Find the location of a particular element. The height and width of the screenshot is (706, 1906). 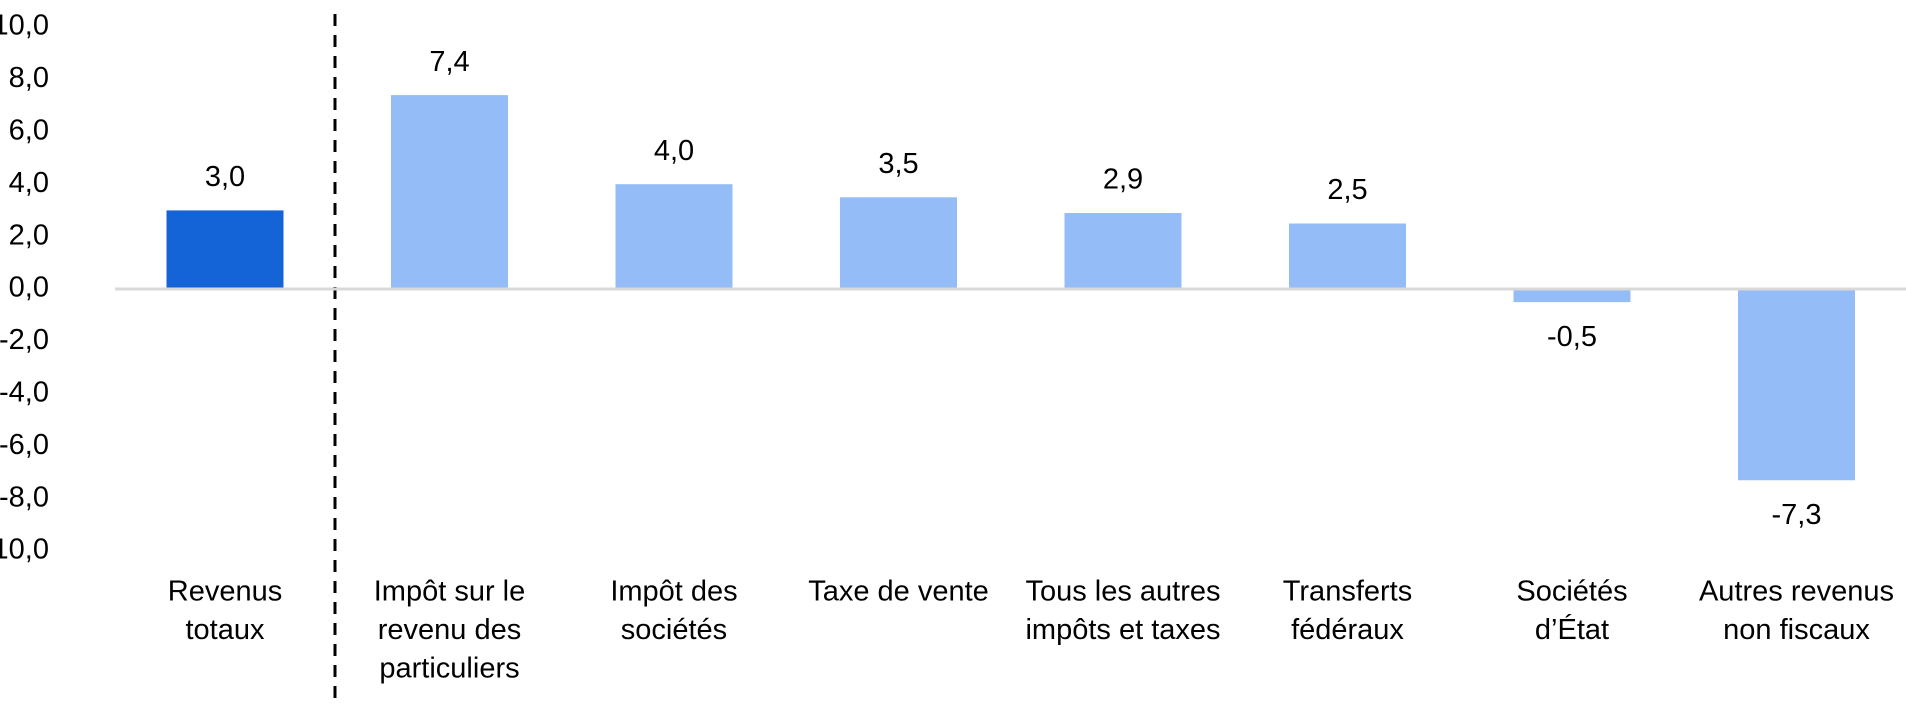

x-tick-label: impôts et taxes is located at coordinates (1122, 630).